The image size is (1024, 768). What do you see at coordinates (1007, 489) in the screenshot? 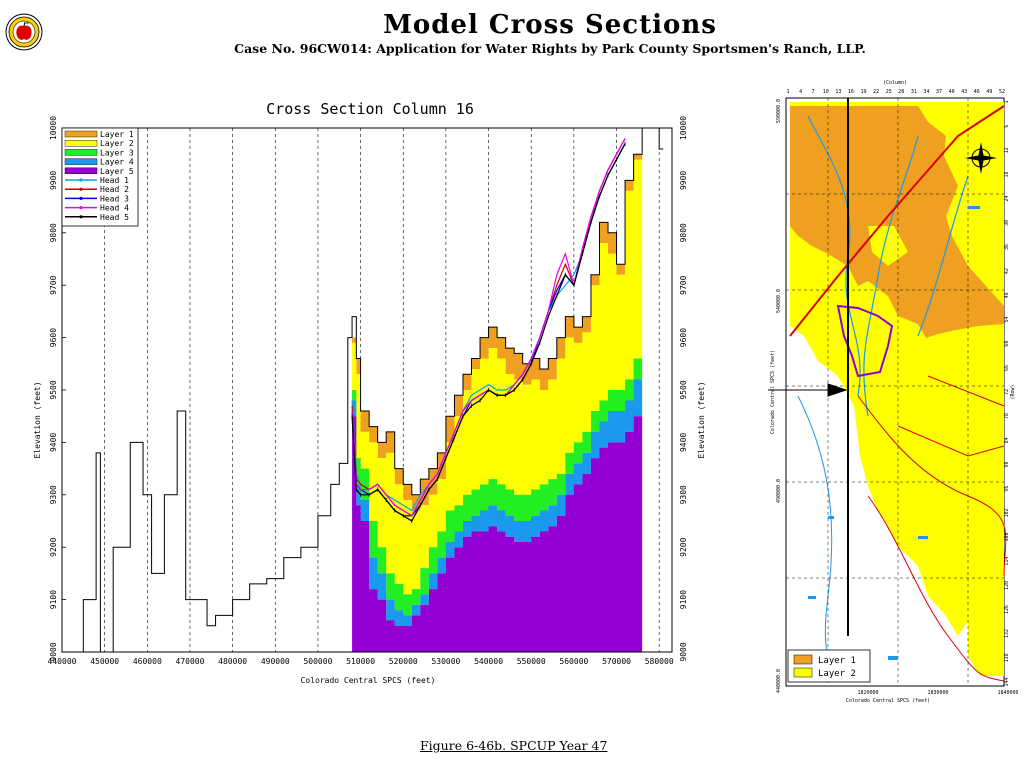
I see `map-row-tick: 96` at bounding box center [1007, 489].